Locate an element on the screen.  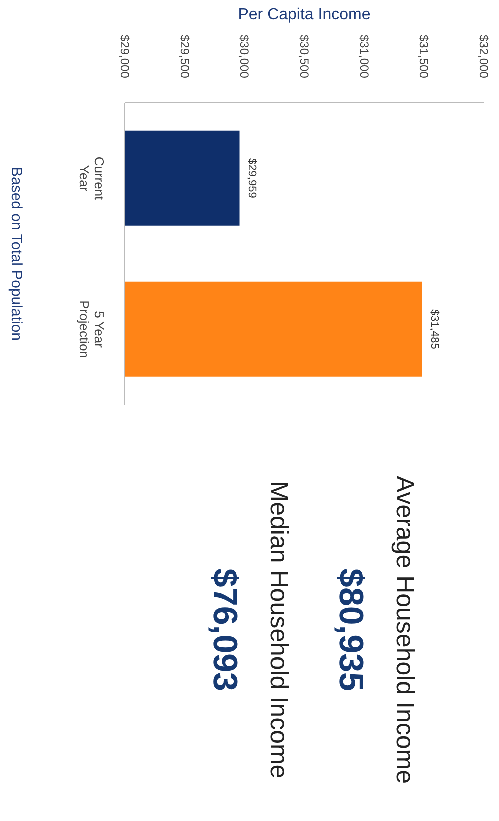
x-tick-label: $29,000 is located at coordinates (125, 57).